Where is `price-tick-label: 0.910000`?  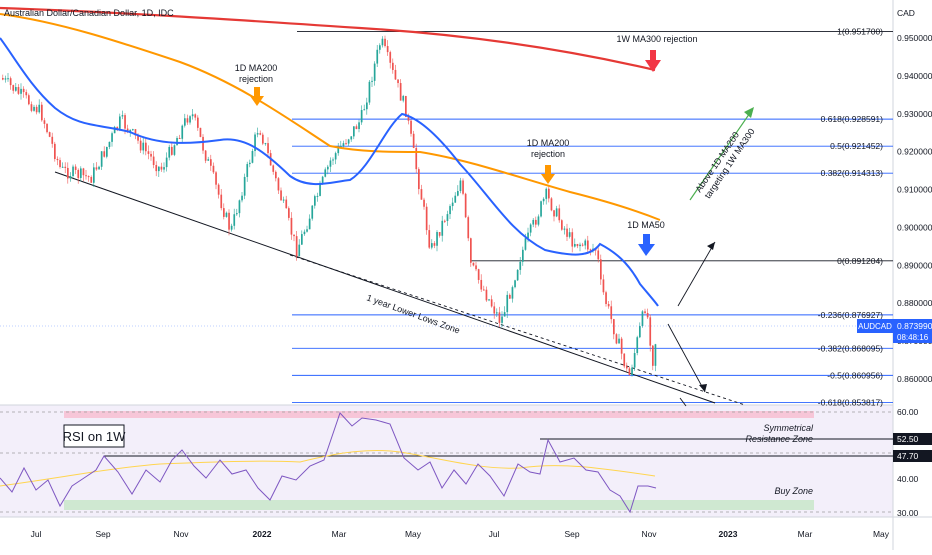 price-tick-label: 0.910000 is located at coordinates (914, 190).